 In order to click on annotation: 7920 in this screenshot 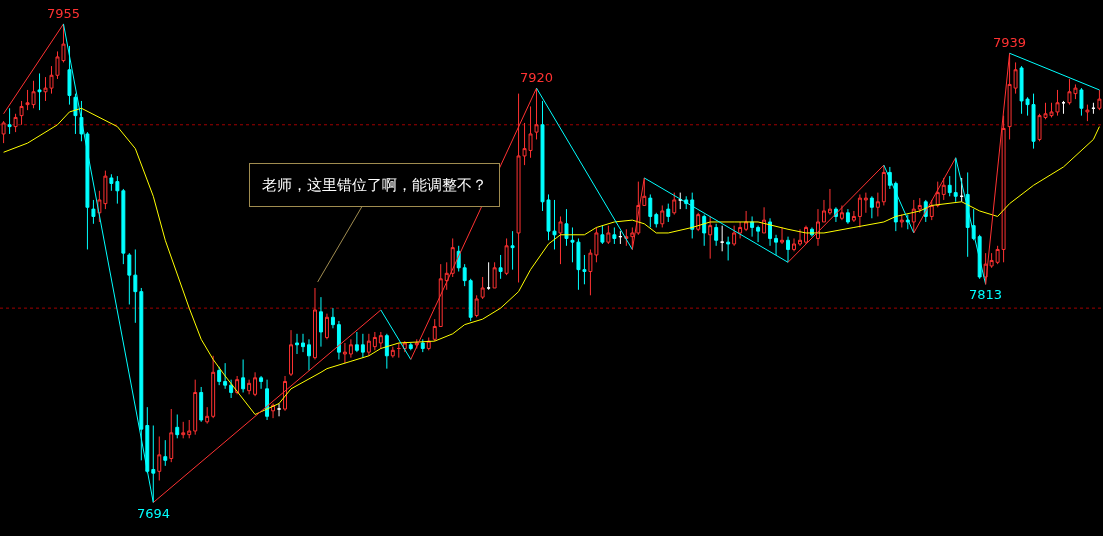, I will do `click(537, 77)`.